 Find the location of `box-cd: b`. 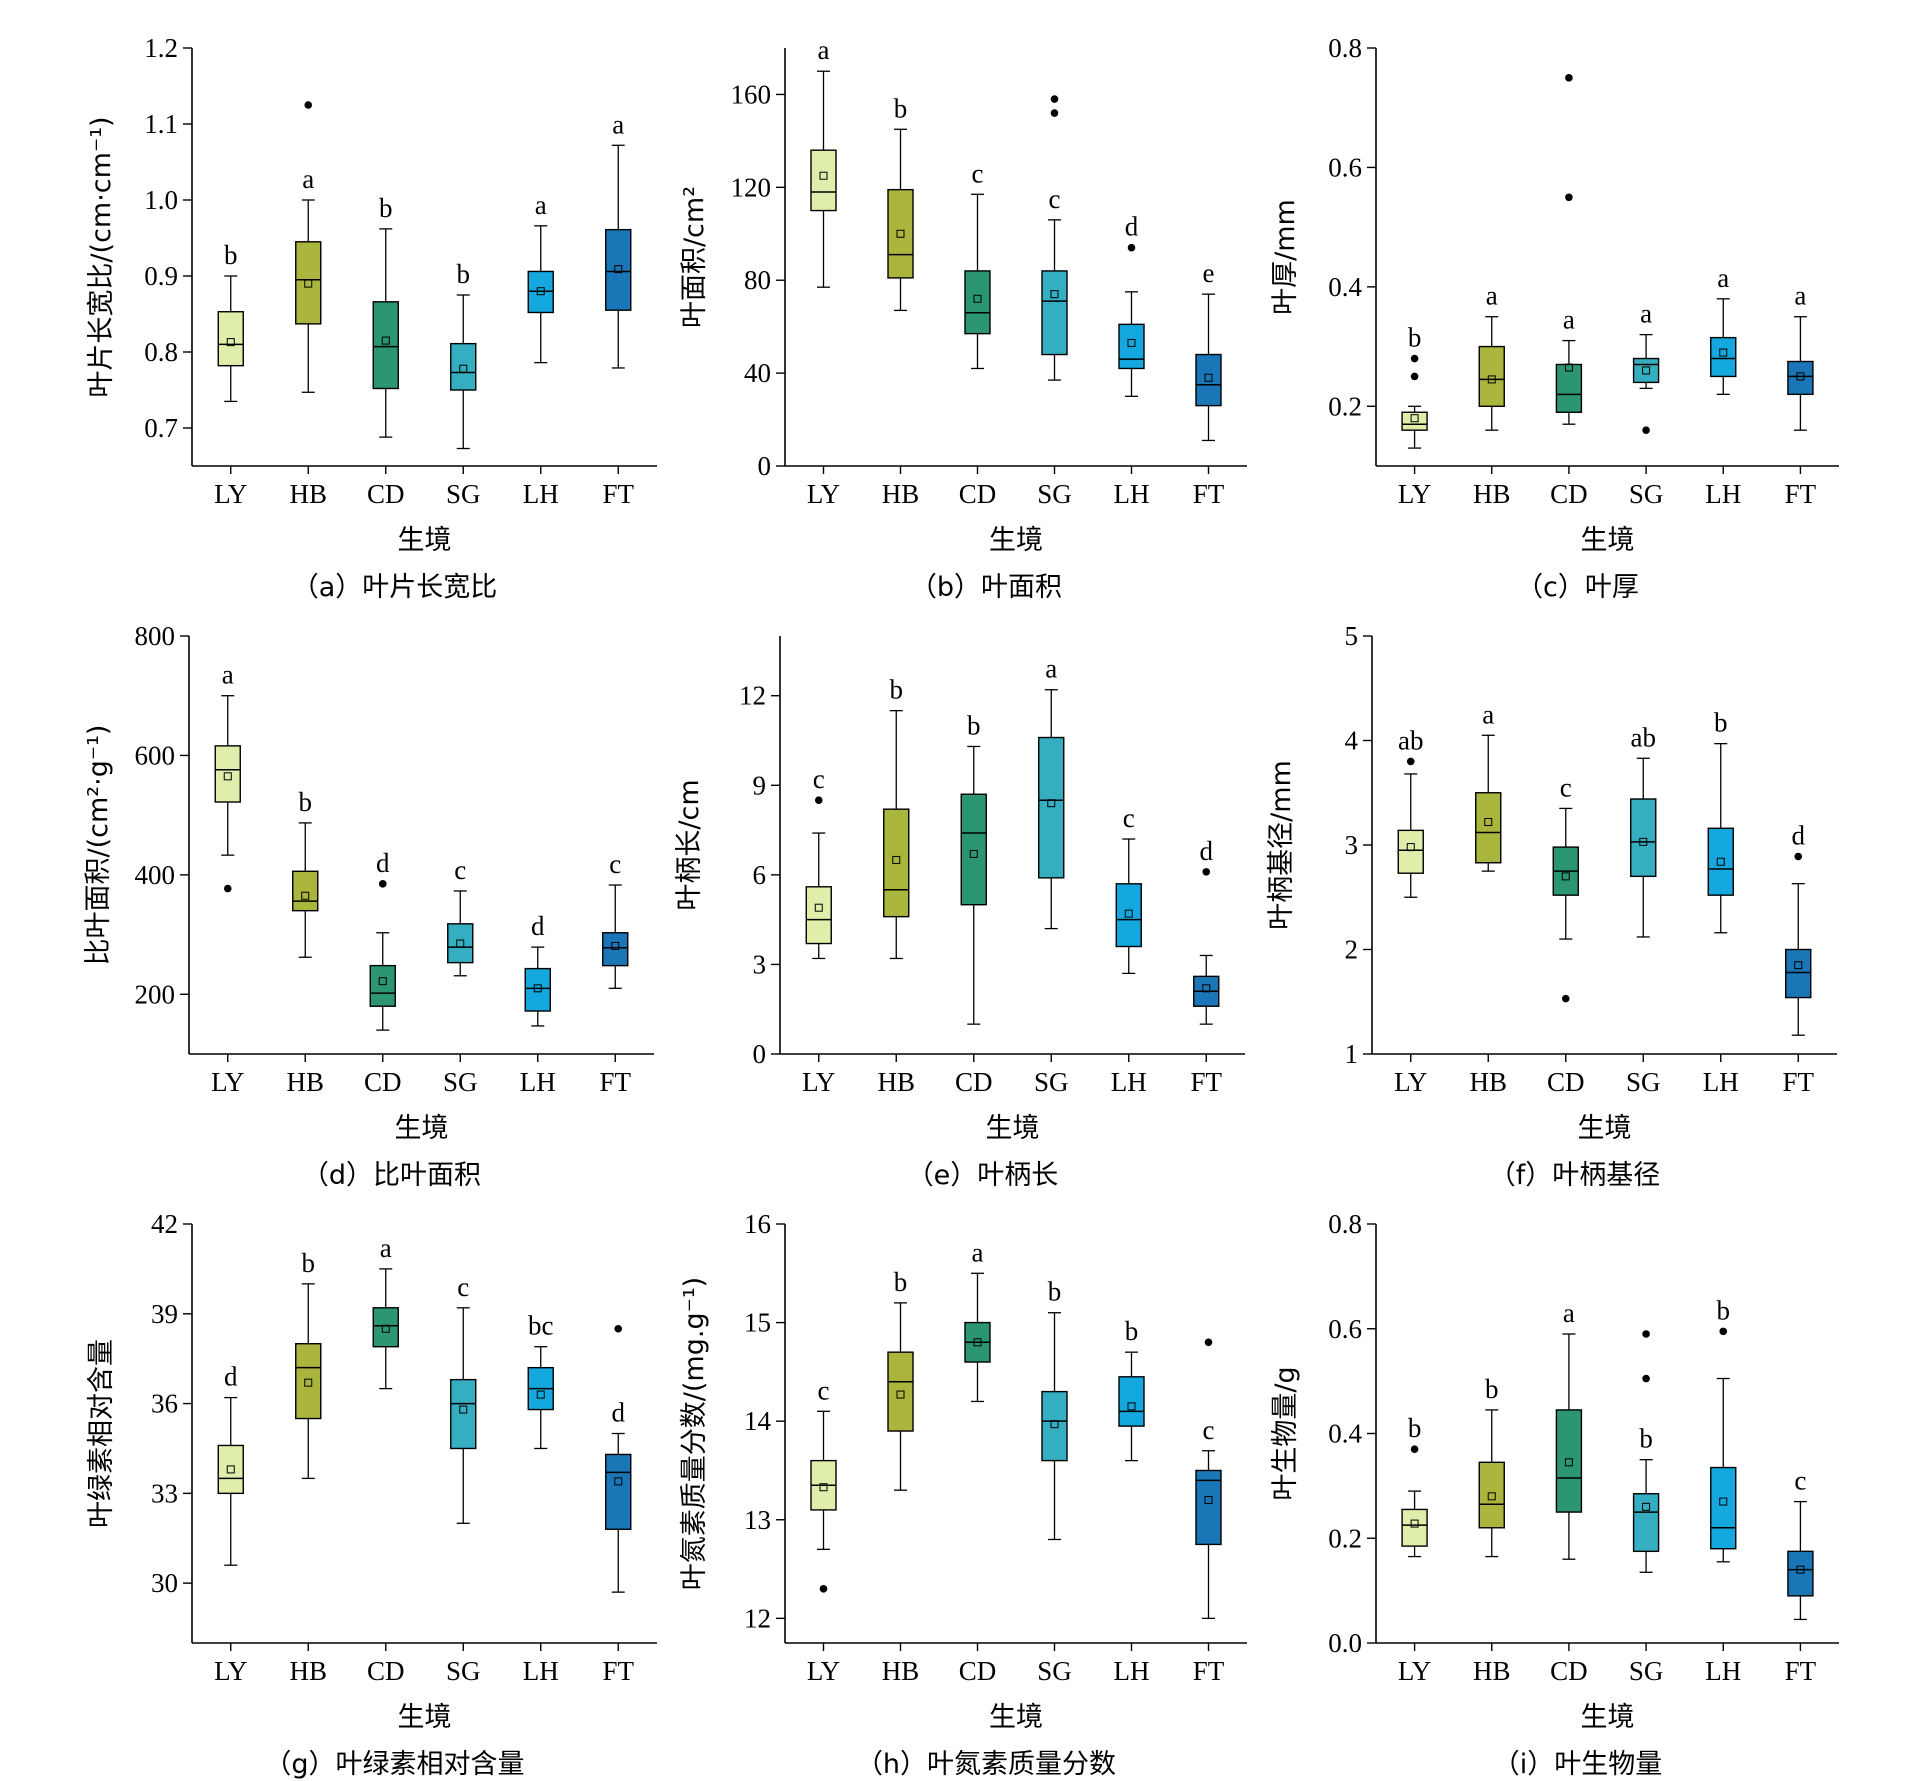

box-cd: b is located at coordinates (973, 867).